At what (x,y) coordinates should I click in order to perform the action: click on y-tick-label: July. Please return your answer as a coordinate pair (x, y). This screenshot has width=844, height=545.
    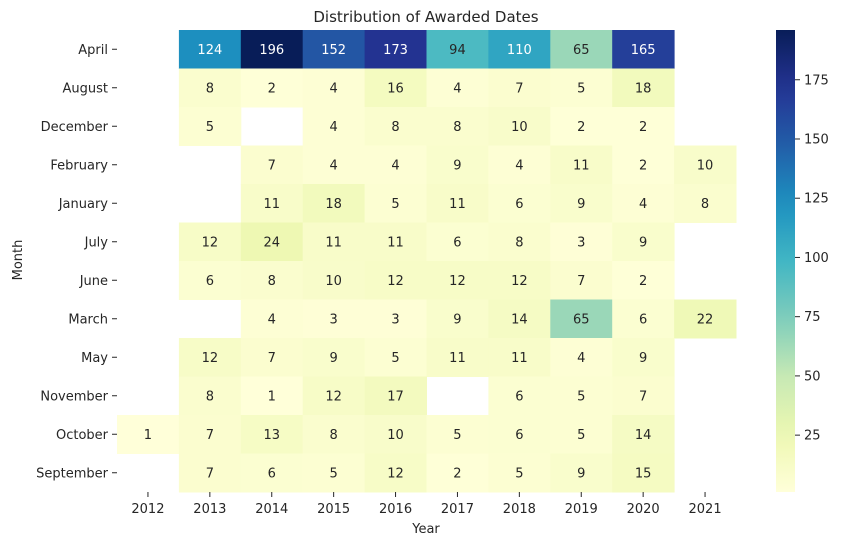
    Looking at the image, I should click on (96, 242).